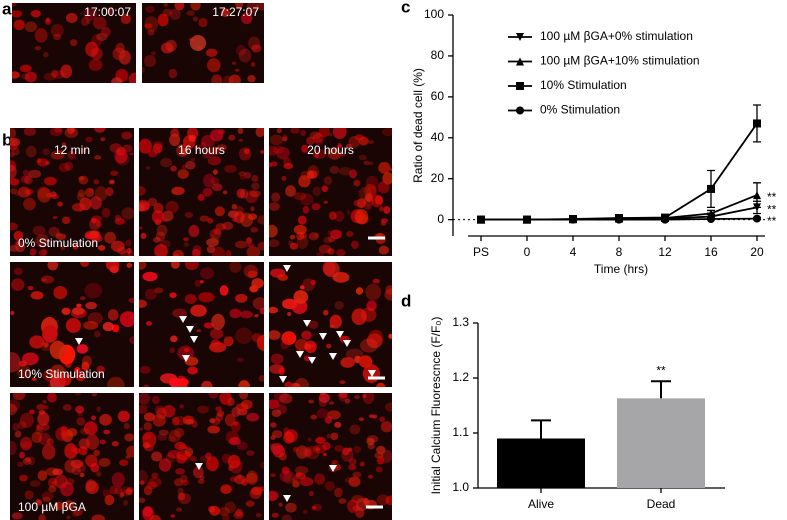 This screenshot has height=520, width=787. Describe the element at coordinates (520, 110) in the screenshot. I see `marker` at that location.